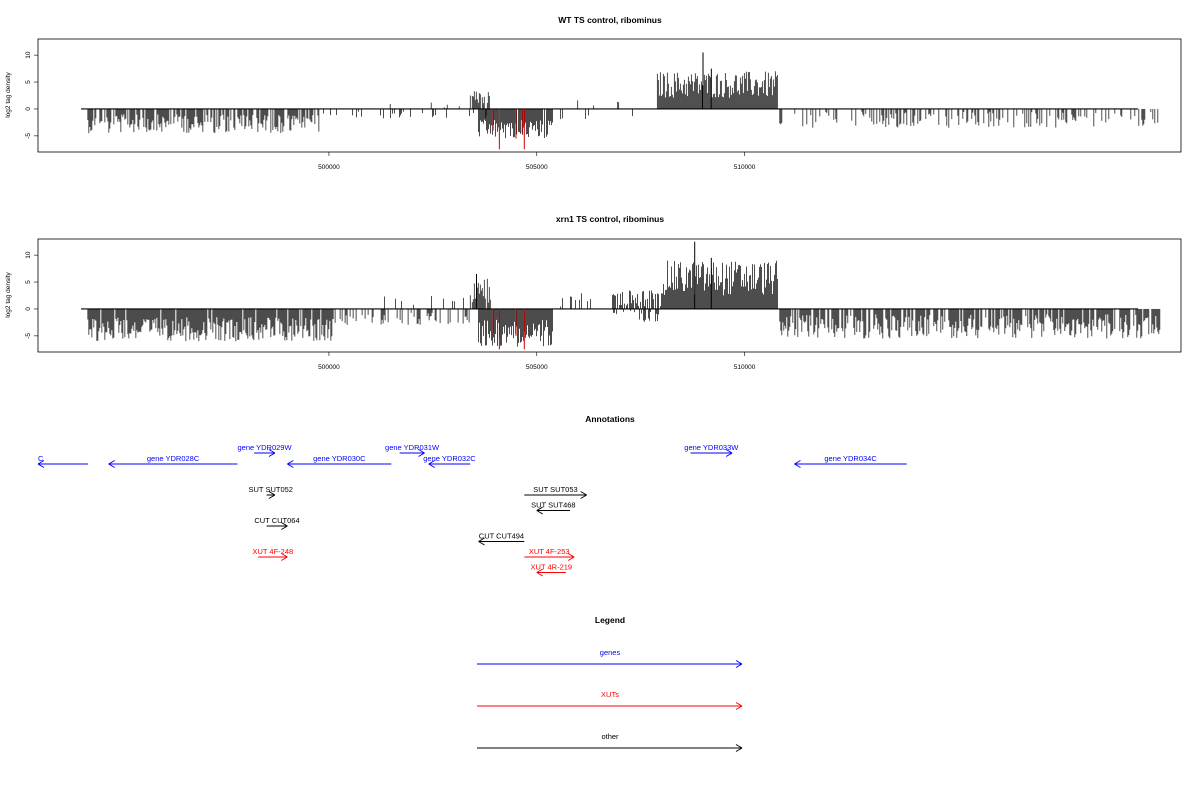 This screenshot has width=1200, height=800. I want to click on annotation-feature: gene YDR030C, so click(339, 461).